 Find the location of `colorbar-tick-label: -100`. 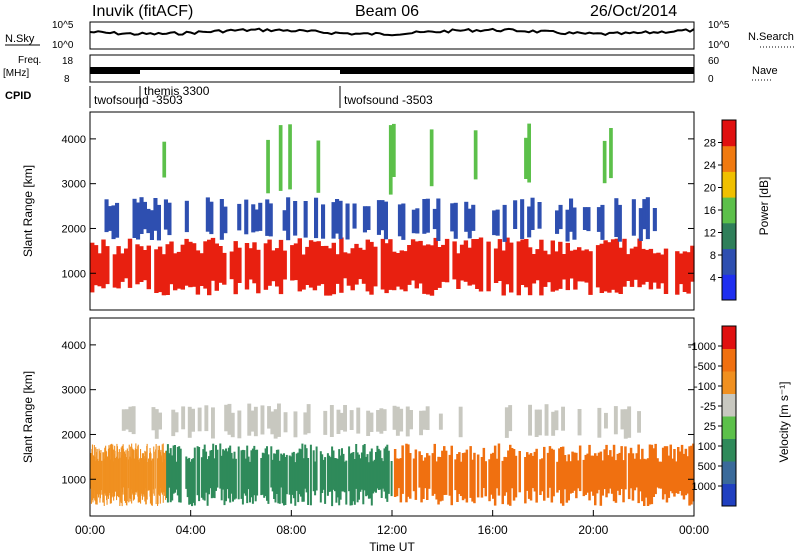

colorbar-tick-label: -100 is located at coordinates (705, 387).